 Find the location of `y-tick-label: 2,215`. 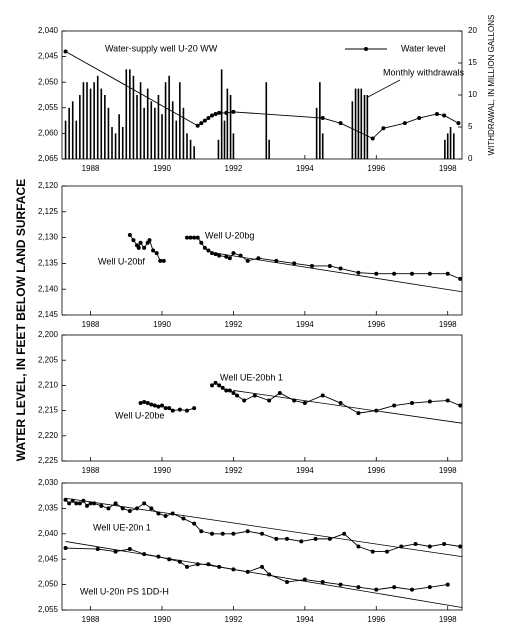

y-tick-label: 2,215 is located at coordinates (48, 410).